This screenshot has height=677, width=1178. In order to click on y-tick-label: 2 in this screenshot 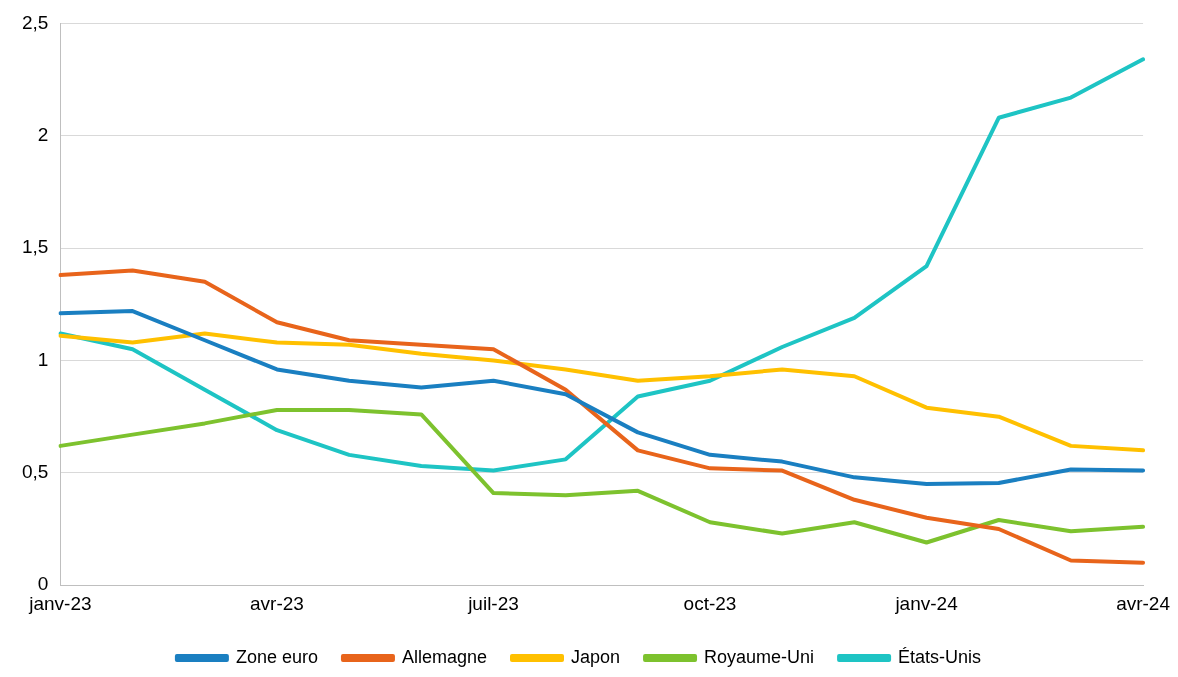, I will do `click(43, 134)`.